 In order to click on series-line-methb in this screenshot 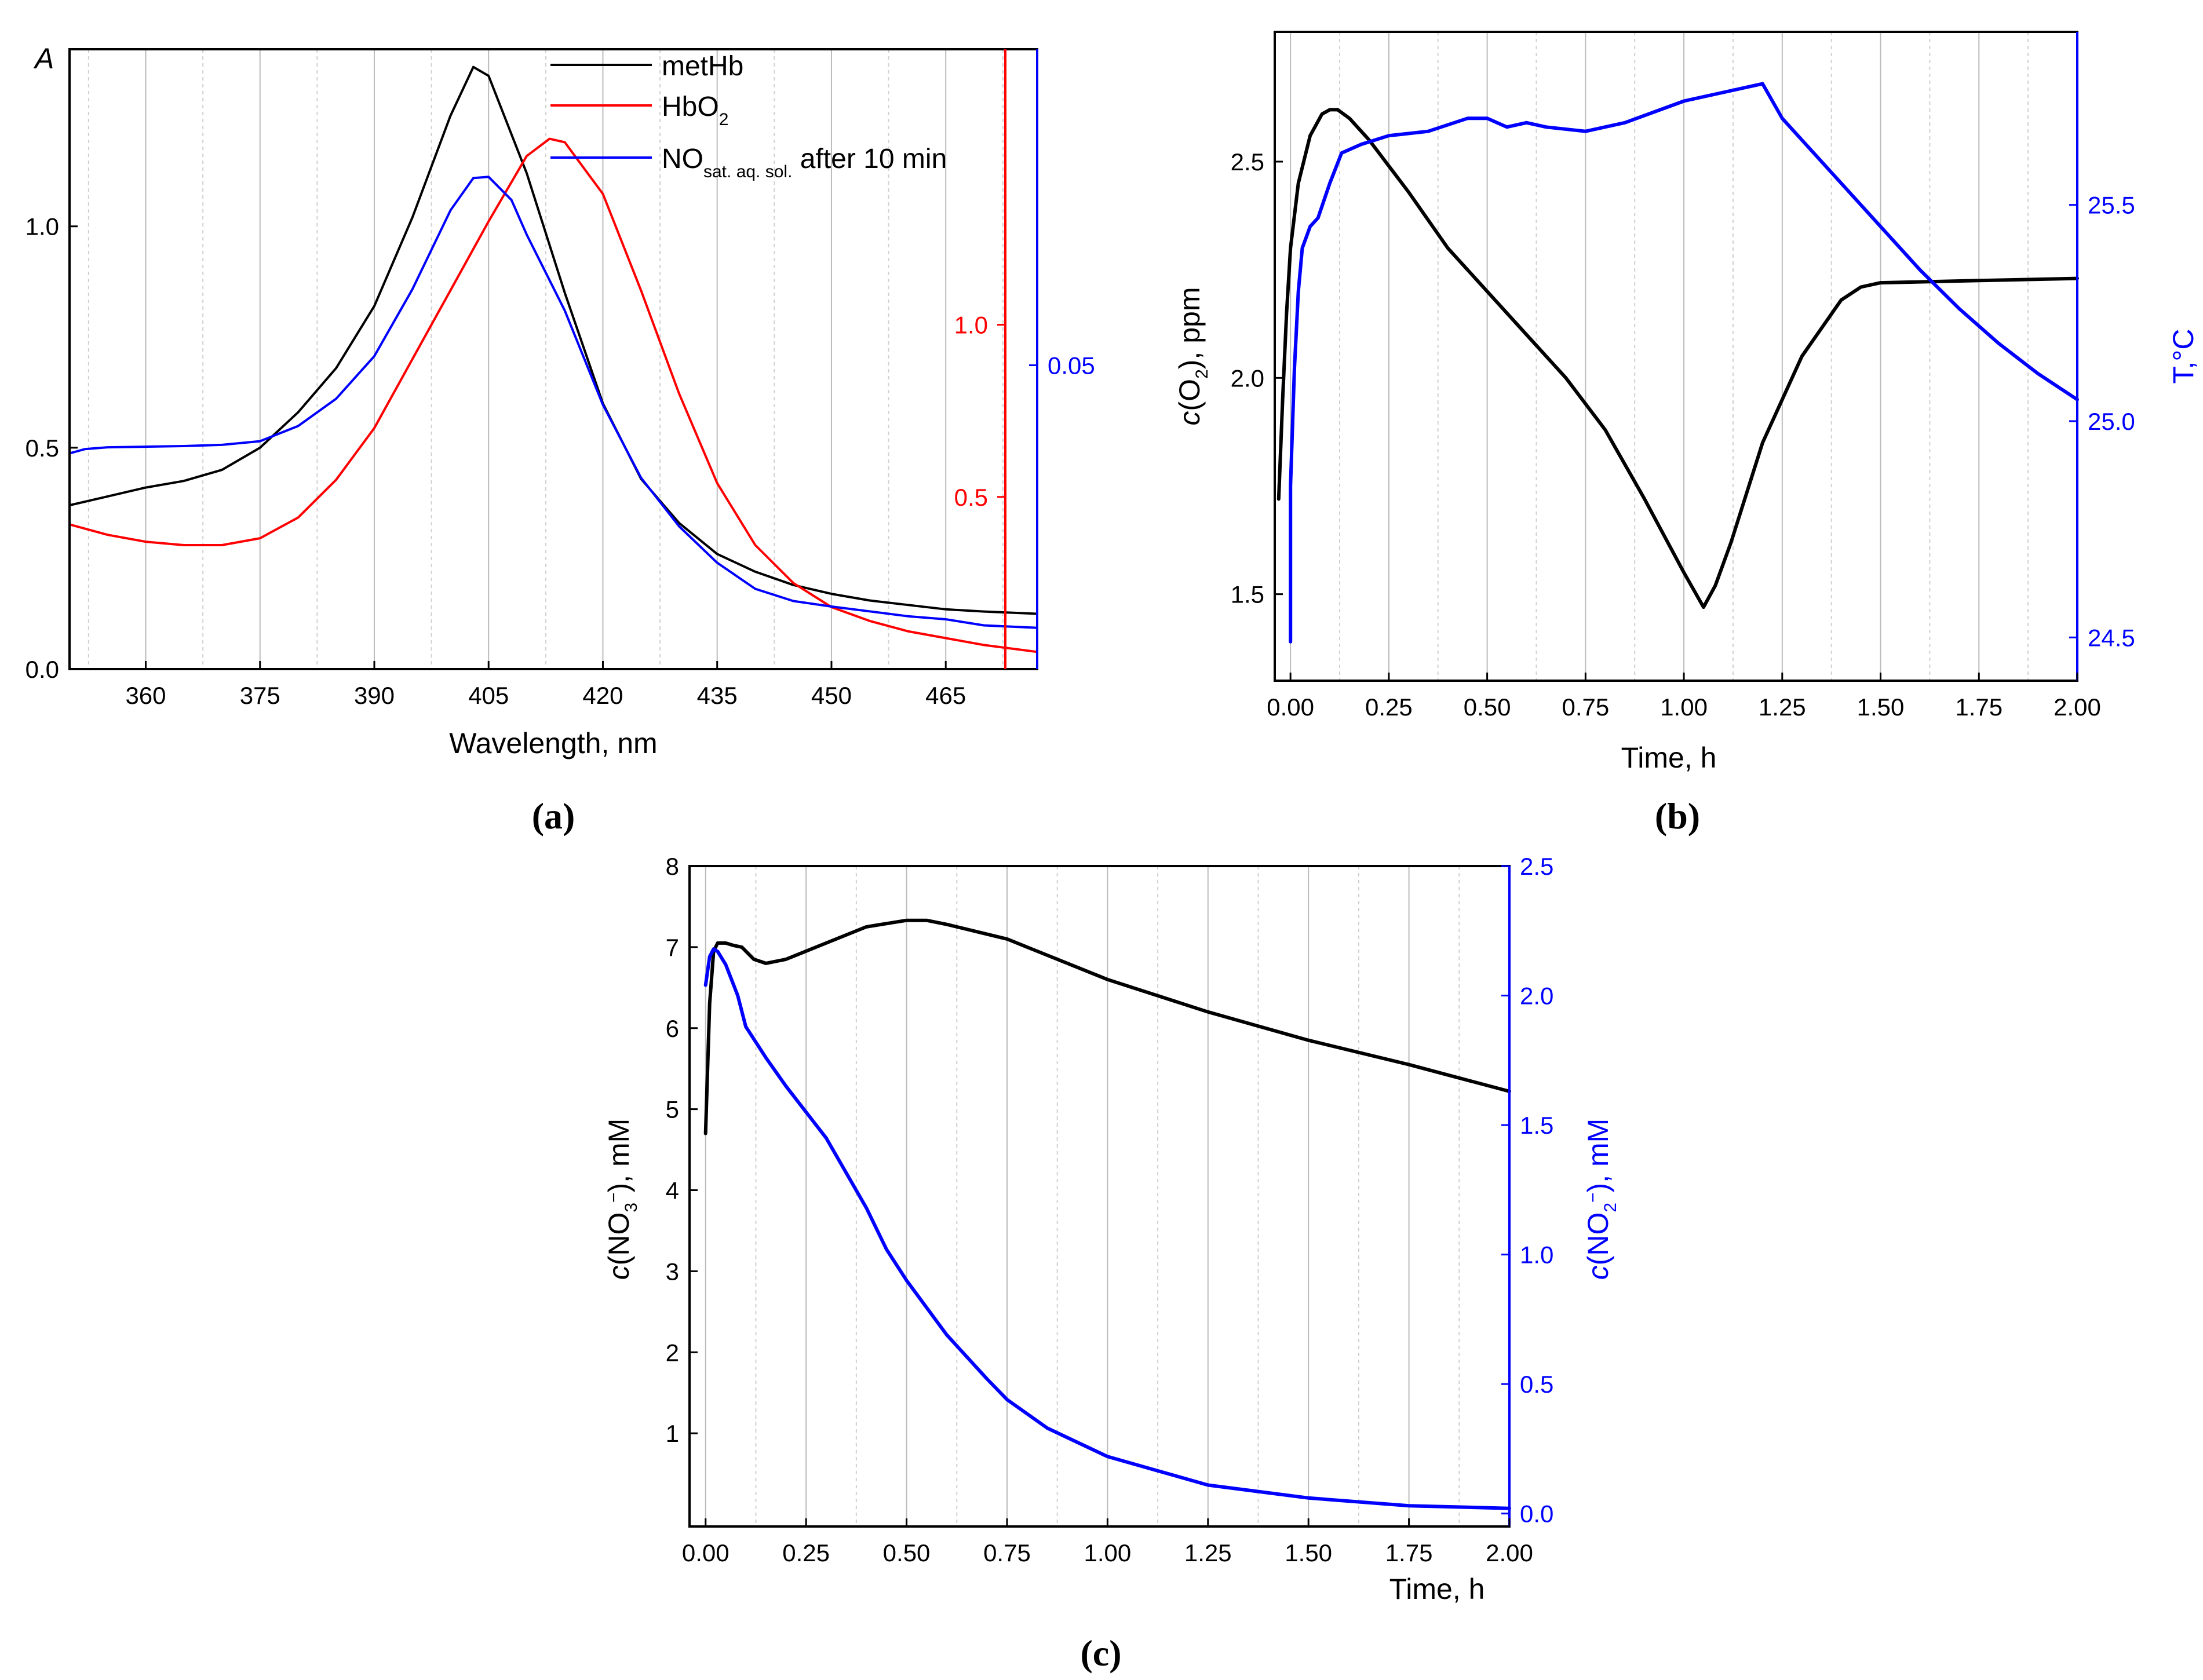, I will do `click(553, 340)`.